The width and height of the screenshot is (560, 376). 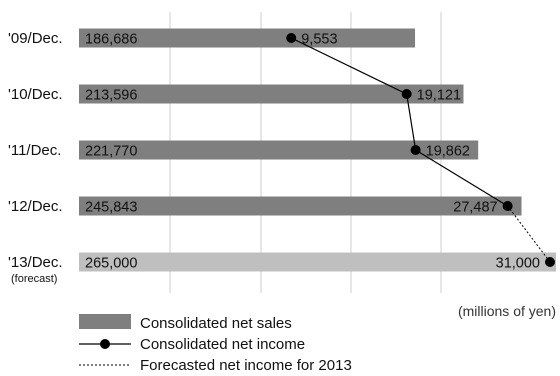 What do you see at coordinates (518, 264) in the screenshot?
I see `line-value-label-4: 31,000` at bounding box center [518, 264].